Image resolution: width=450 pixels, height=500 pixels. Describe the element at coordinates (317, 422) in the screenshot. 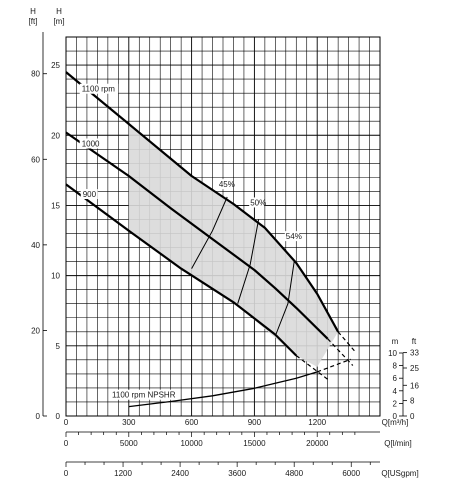

I see `tick-label-flow-m3h: 1200` at that location.